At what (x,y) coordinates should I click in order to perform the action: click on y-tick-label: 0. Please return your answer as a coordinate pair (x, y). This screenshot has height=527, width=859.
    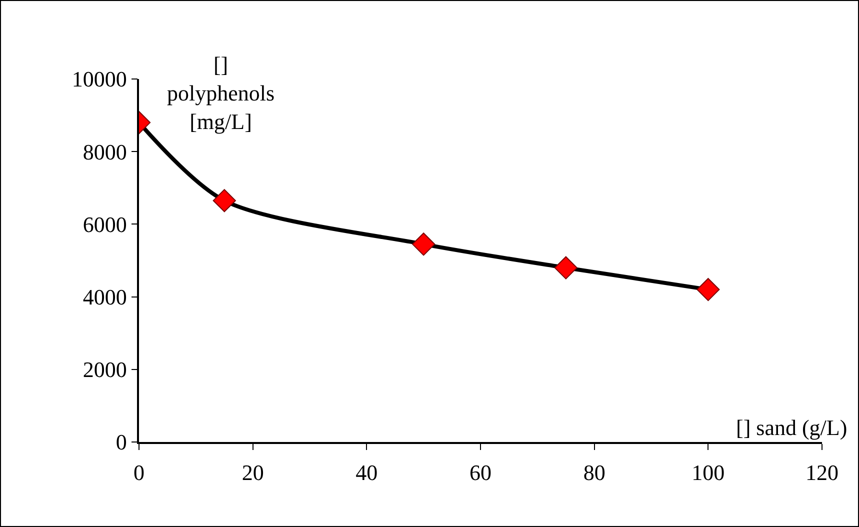
    Looking at the image, I should click on (121, 442).